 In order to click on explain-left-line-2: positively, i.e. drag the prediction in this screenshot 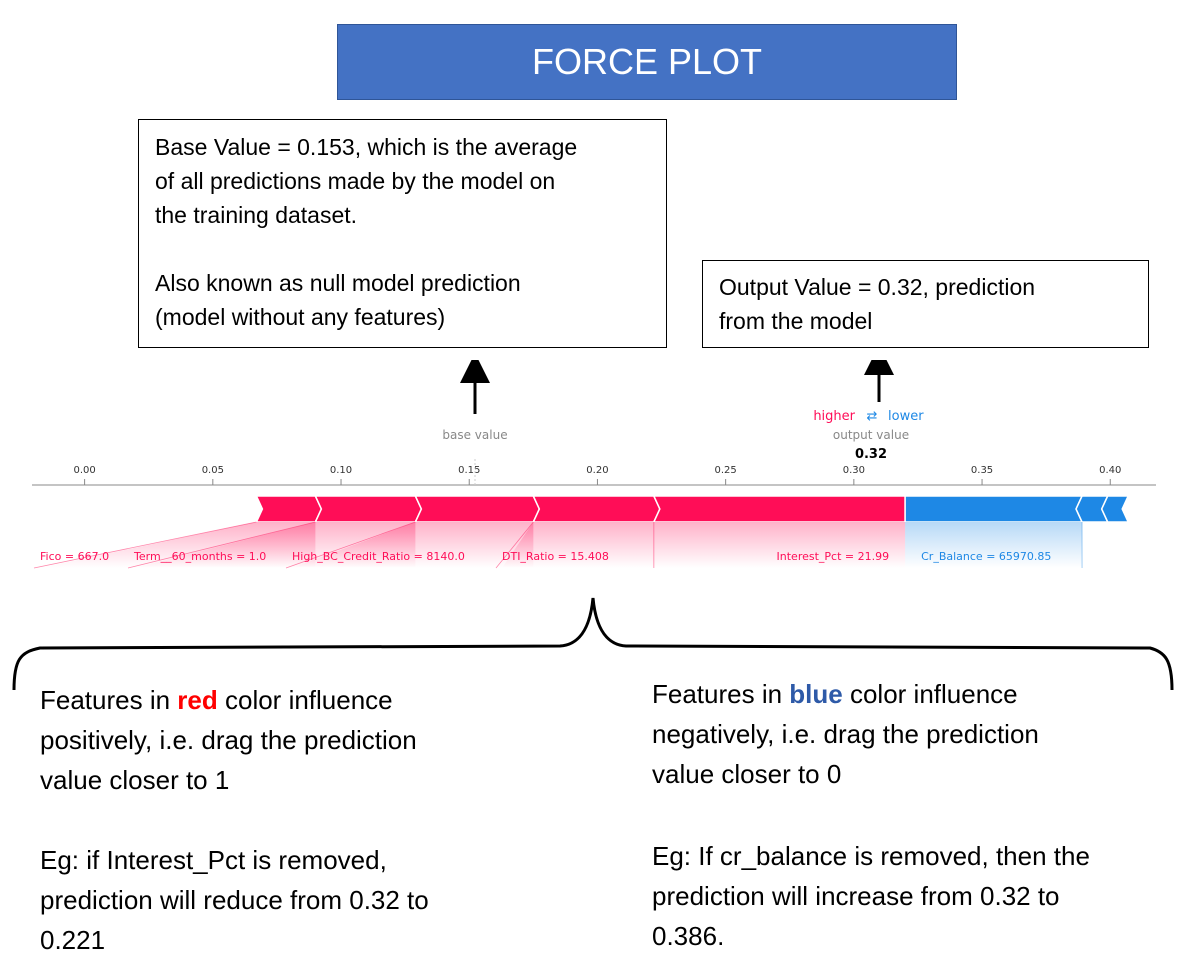, I will do `click(228, 740)`.